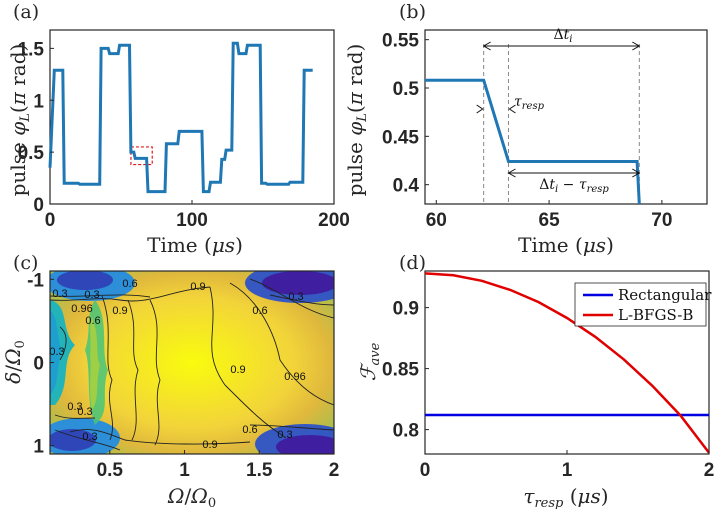  Describe the element at coordinates (195, 245) in the screenshot. I see `panel-a-xlabel: Time (μs)` at that location.